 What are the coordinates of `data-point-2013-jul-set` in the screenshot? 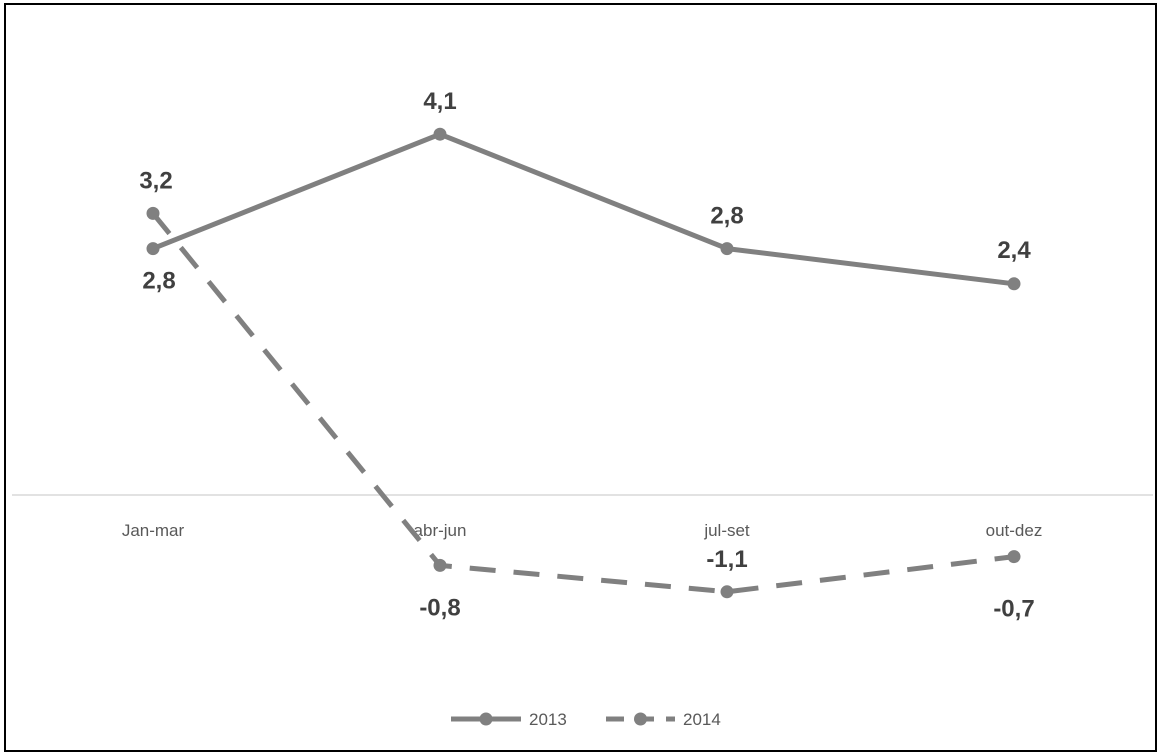 It's located at (727, 249).